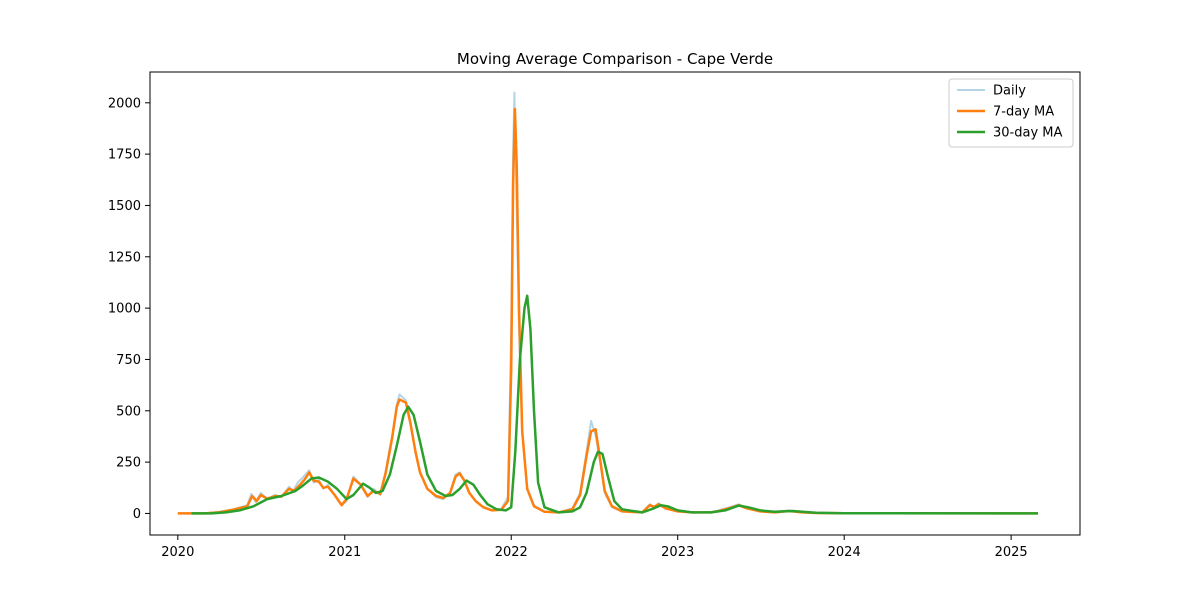 The image size is (1200, 604). What do you see at coordinates (1027, 133) in the screenshot?
I see `legend-label: 30-day MA` at bounding box center [1027, 133].